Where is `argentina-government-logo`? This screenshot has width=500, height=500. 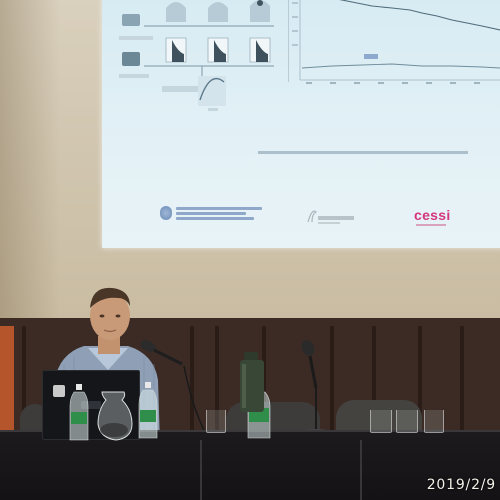 argentina-government-logo is located at coordinates (215, 215).